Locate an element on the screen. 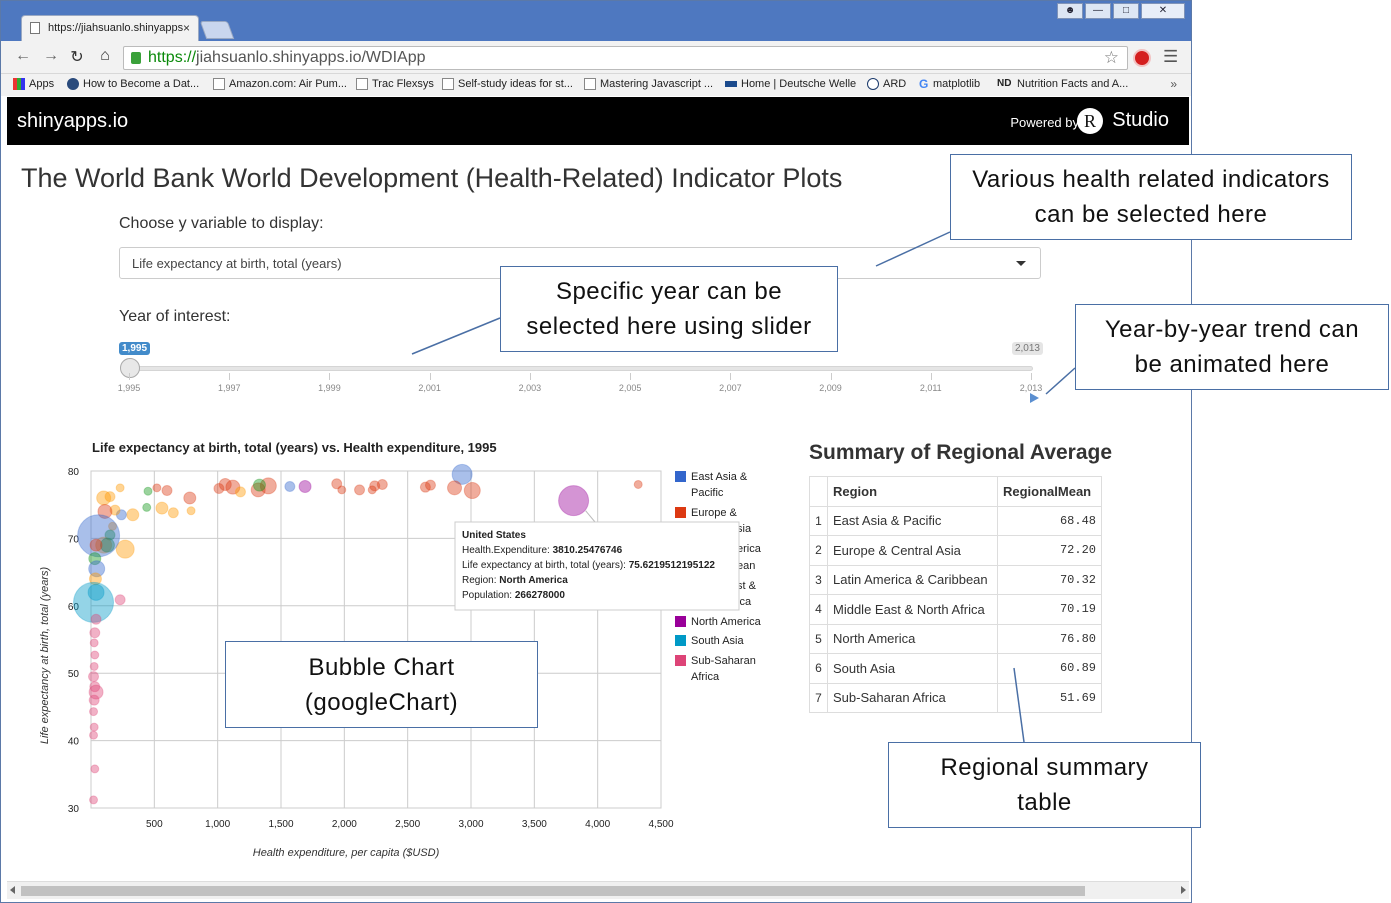 The height and width of the screenshot is (903, 1391). menu-icon: ☰ is located at coordinates (1171, 56).